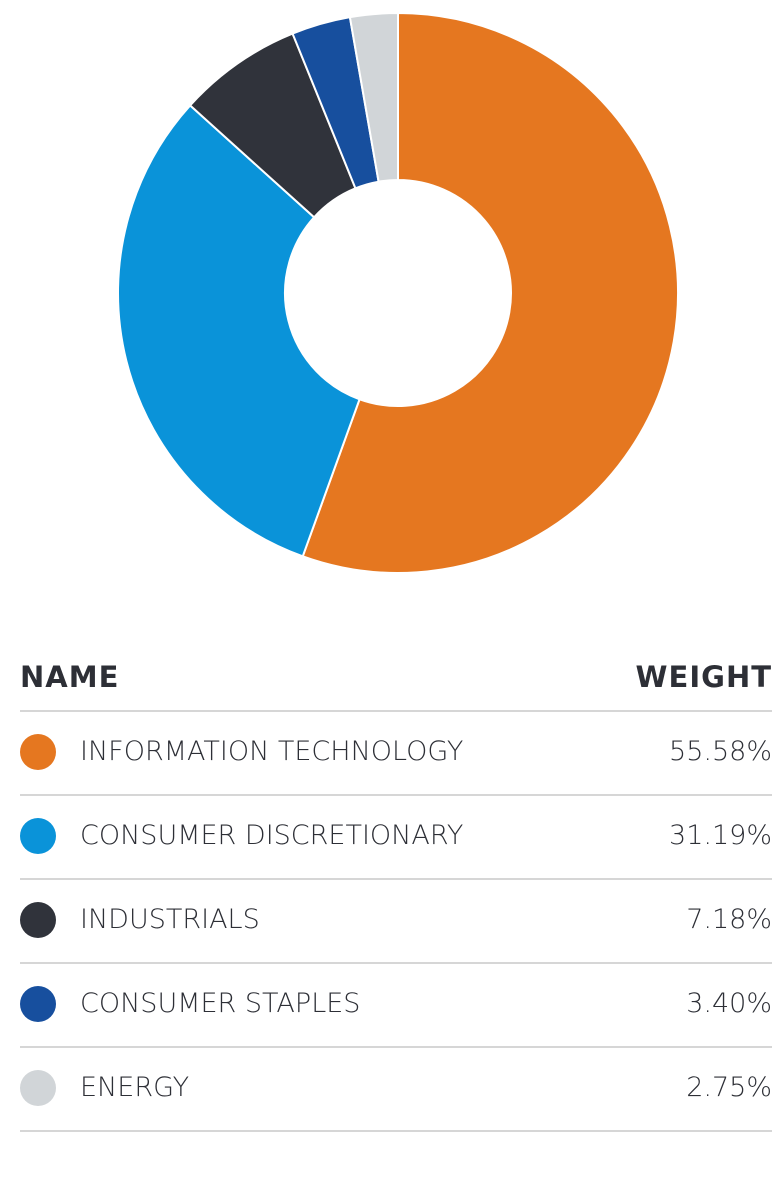  Describe the element at coordinates (729, 1003) in the screenshot. I see `weight-value: 3.40%` at that location.